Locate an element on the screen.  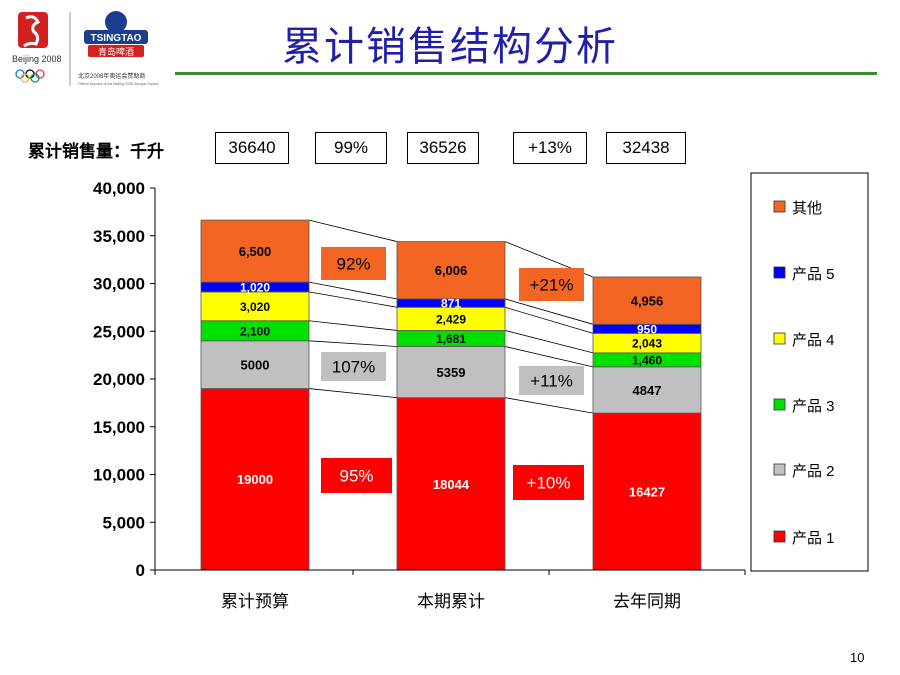
bar-data-label: 18044 is located at coordinates (451, 484).